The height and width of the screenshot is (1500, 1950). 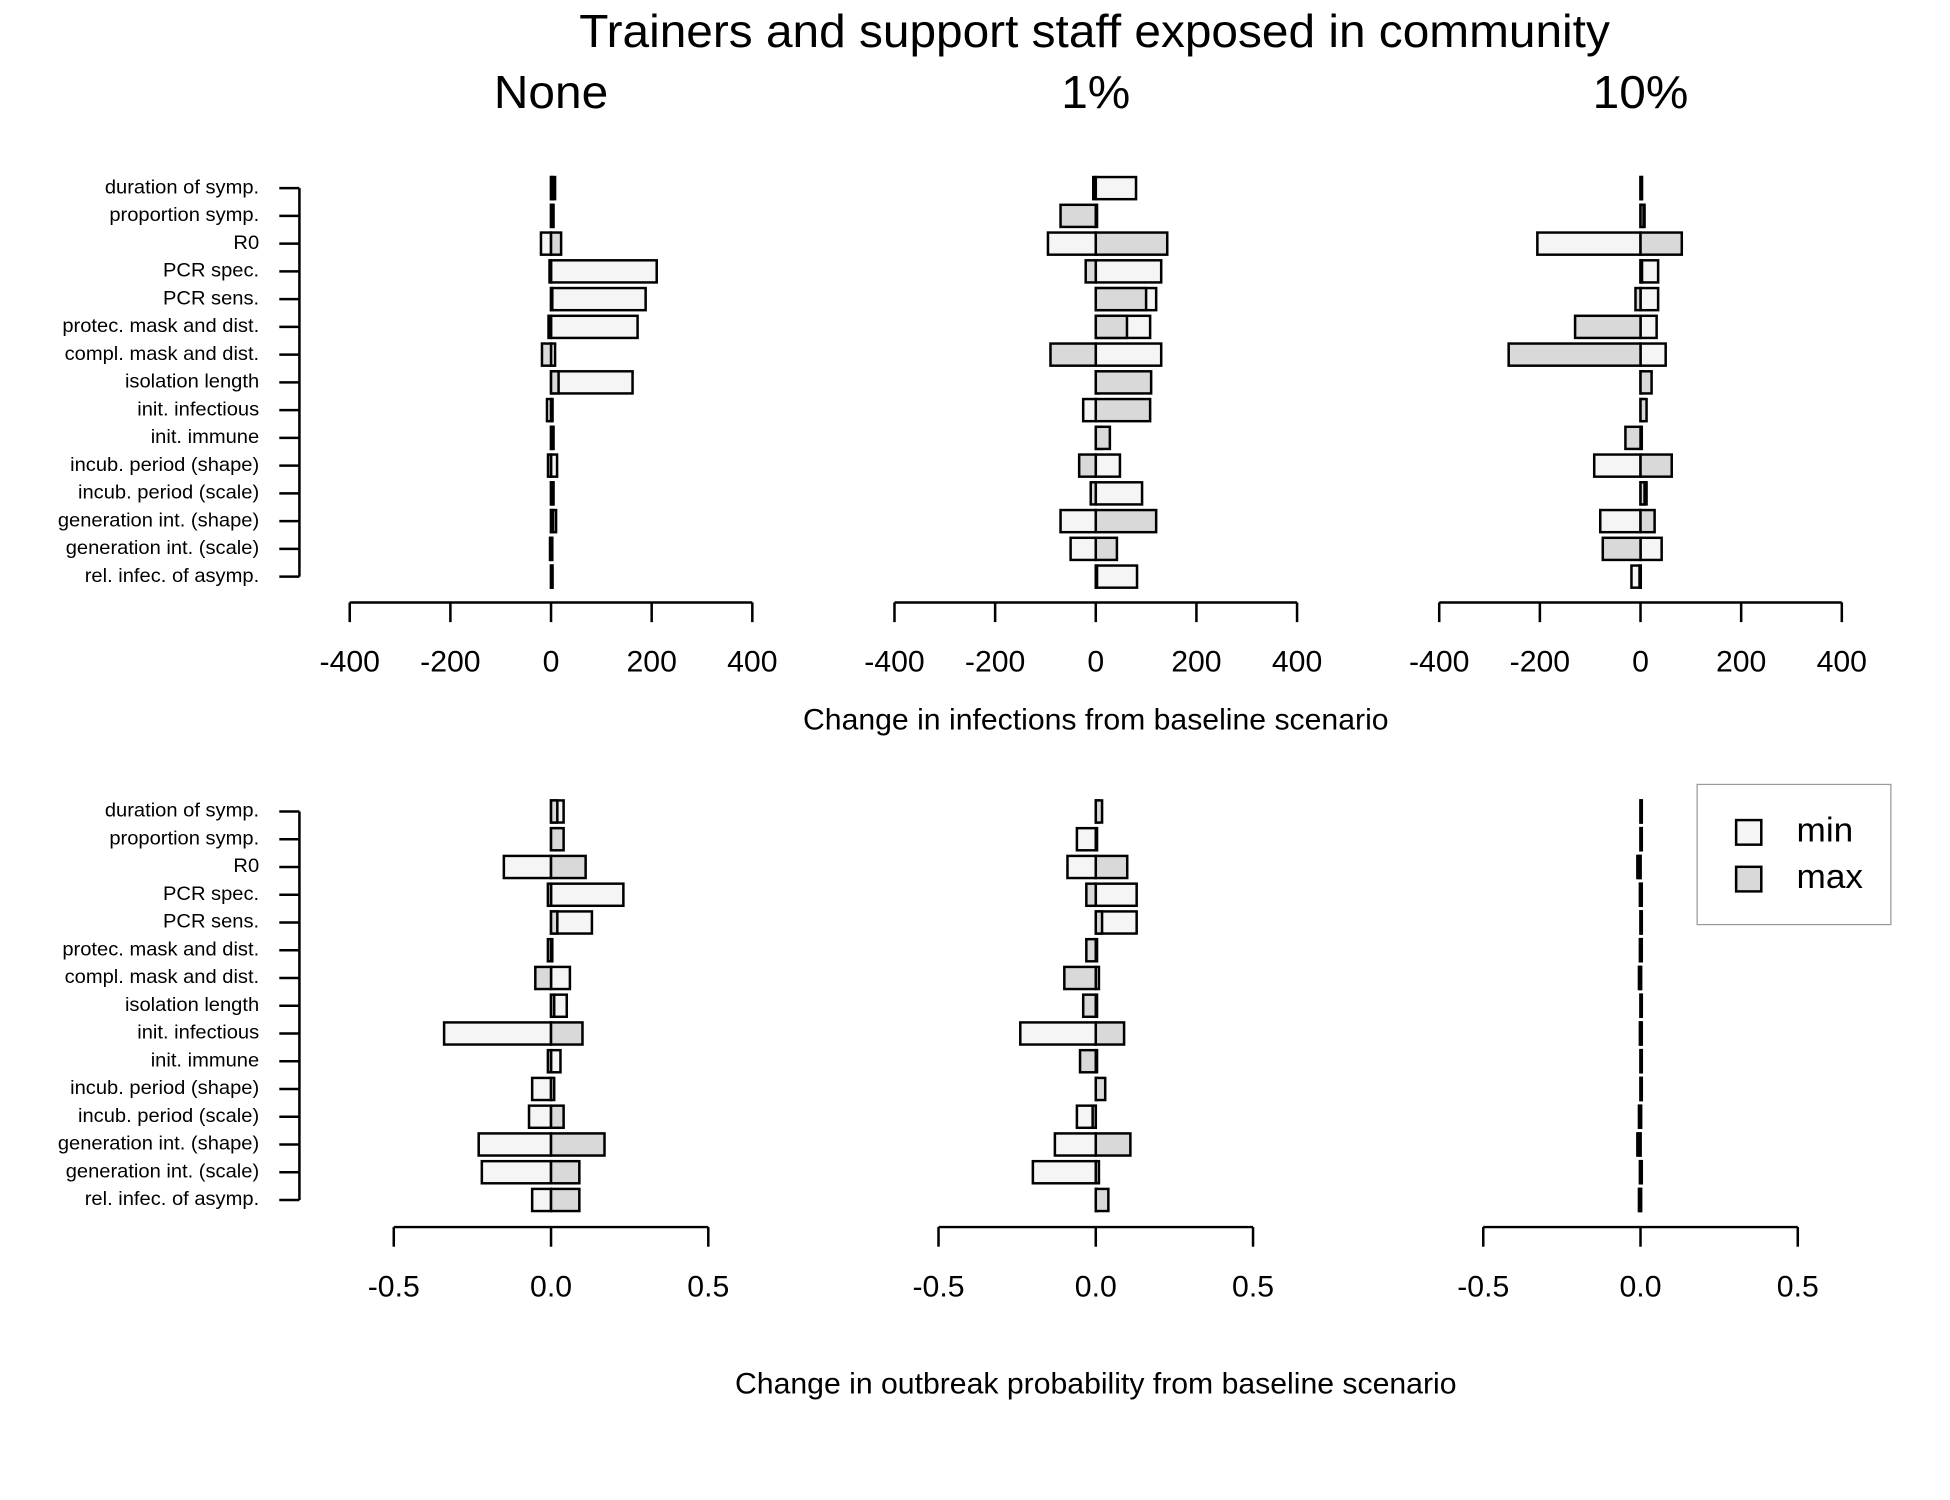 What do you see at coordinates (551, 93) in the screenshot?
I see `panel-title: None` at bounding box center [551, 93].